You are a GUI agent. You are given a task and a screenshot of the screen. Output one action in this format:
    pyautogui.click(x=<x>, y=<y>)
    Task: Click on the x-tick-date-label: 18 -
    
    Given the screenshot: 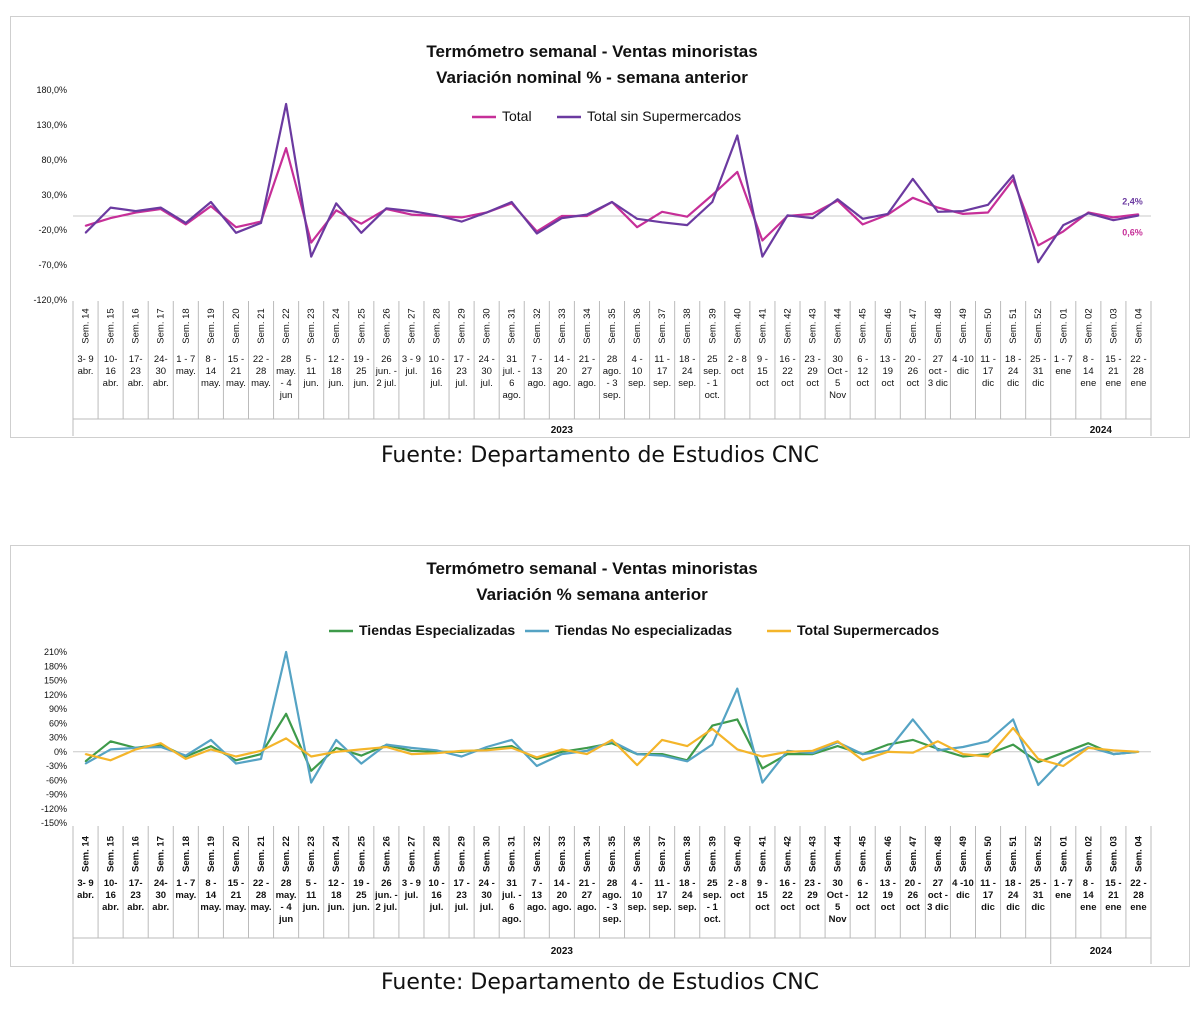 What is the action you would take?
    pyautogui.click(x=1013, y=883)
    